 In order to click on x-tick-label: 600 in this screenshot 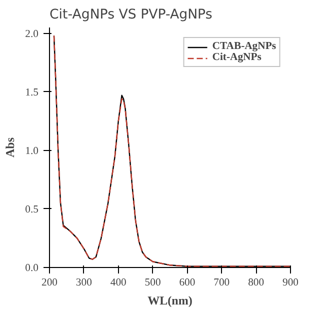, I will do `click(187, 283)`.